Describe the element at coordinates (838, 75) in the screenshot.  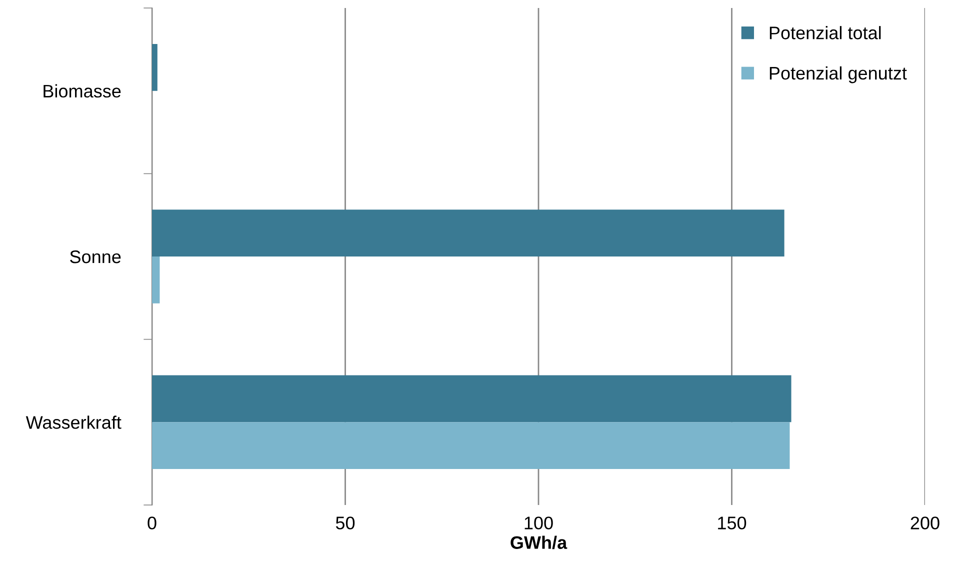
I see `legend-label: Potenzial genutzt` at that location.